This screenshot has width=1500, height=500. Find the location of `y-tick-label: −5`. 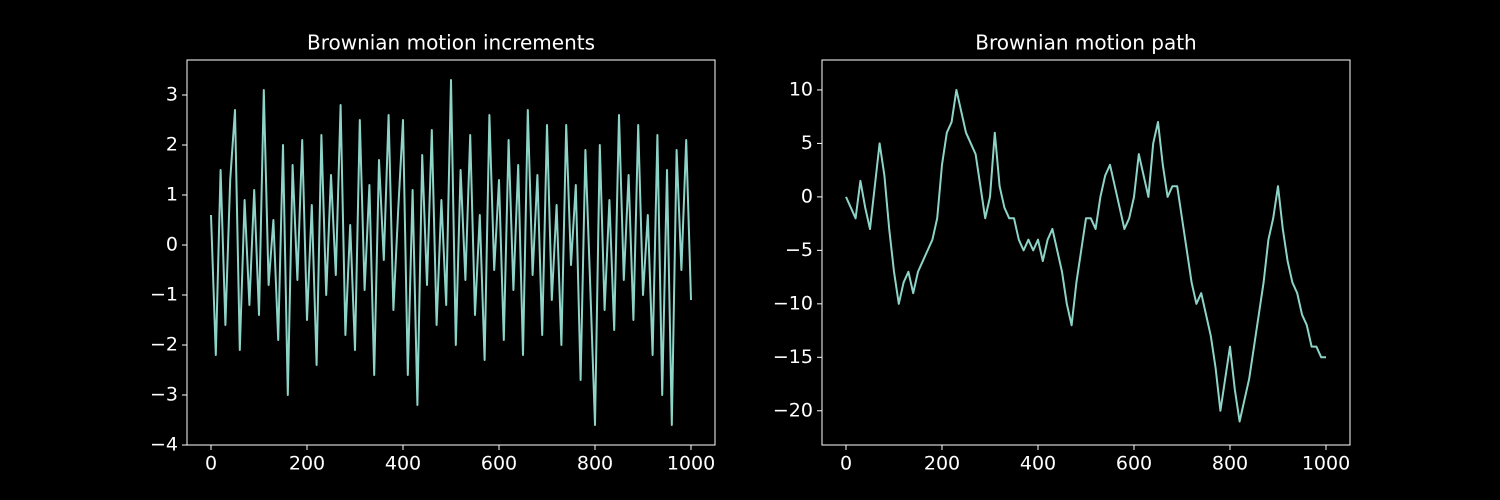

y-tick-label: −5 is located at coordinates (799, 250).